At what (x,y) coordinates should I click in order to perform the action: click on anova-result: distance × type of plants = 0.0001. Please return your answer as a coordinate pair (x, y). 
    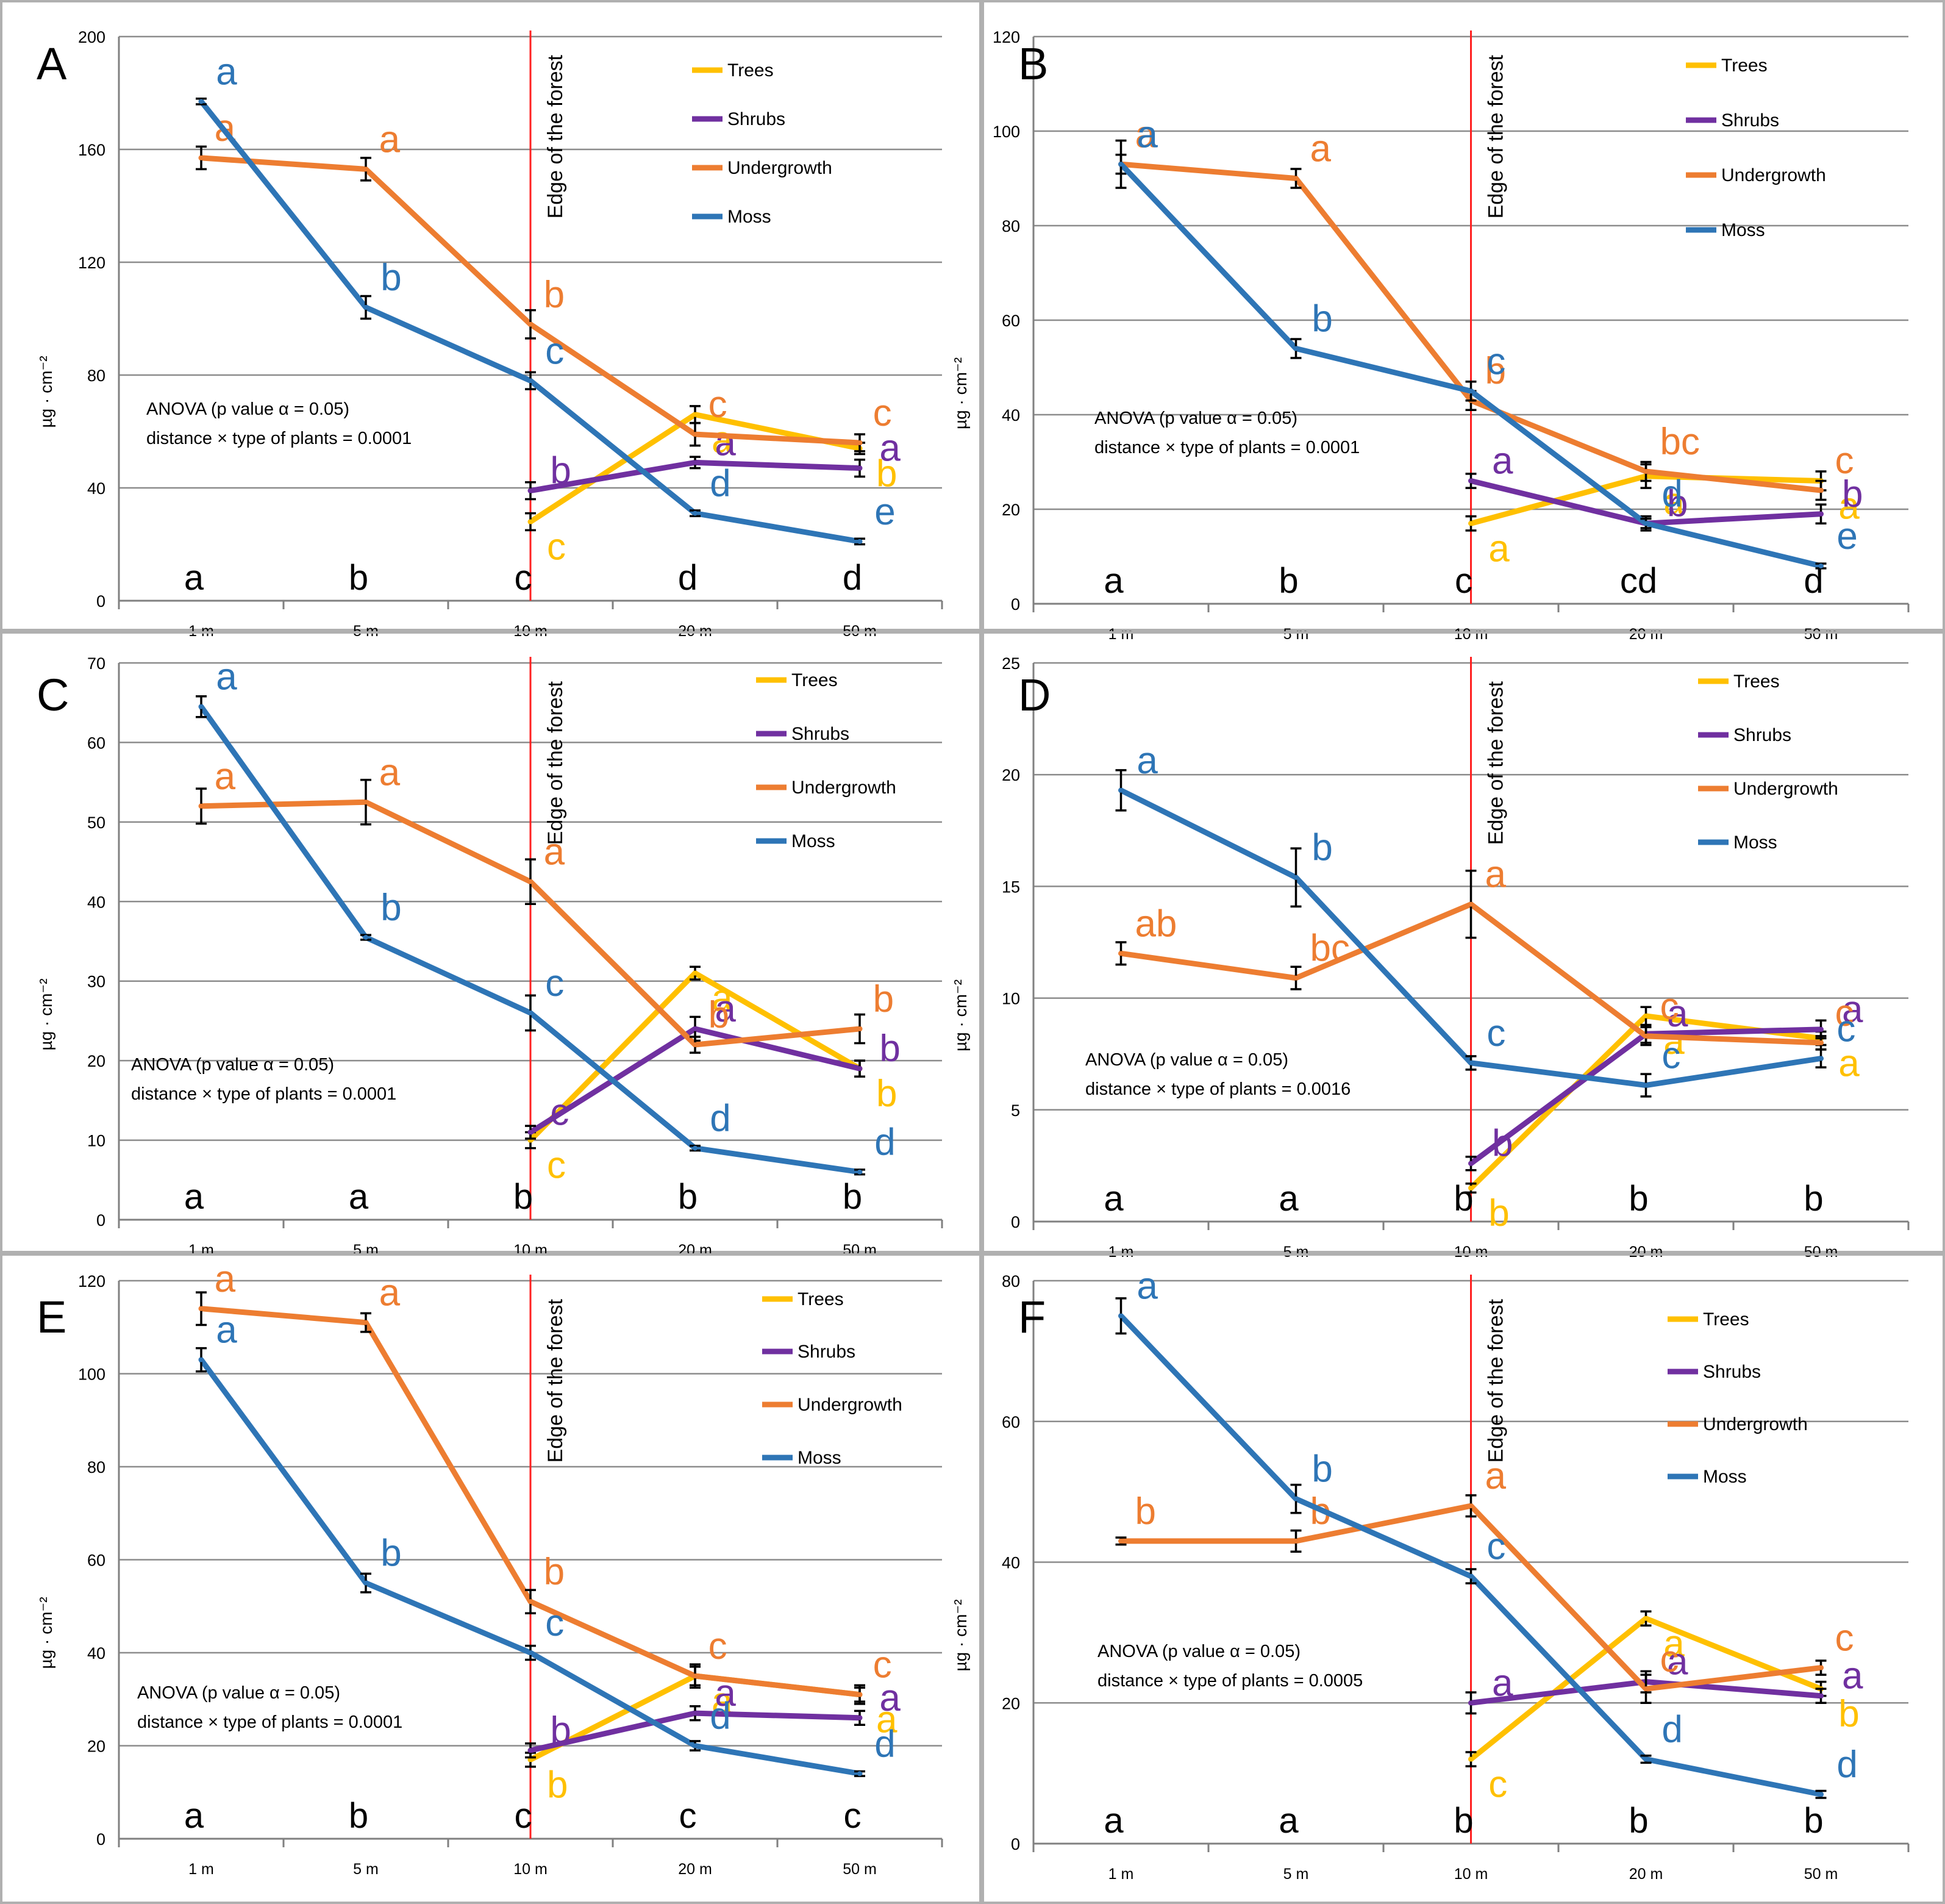
    Looking at the image, I should click on (269, 1722).